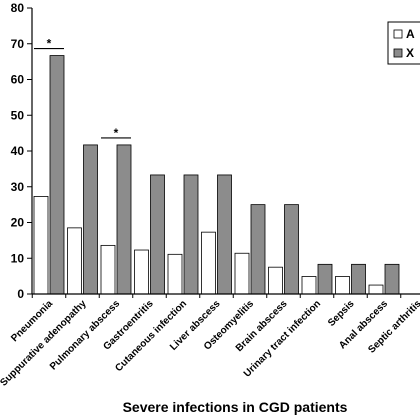  What do you see at coordinates (398, 34) in the screenshot?
I see `legend-swatch-a` at bounding box center [398, 34].